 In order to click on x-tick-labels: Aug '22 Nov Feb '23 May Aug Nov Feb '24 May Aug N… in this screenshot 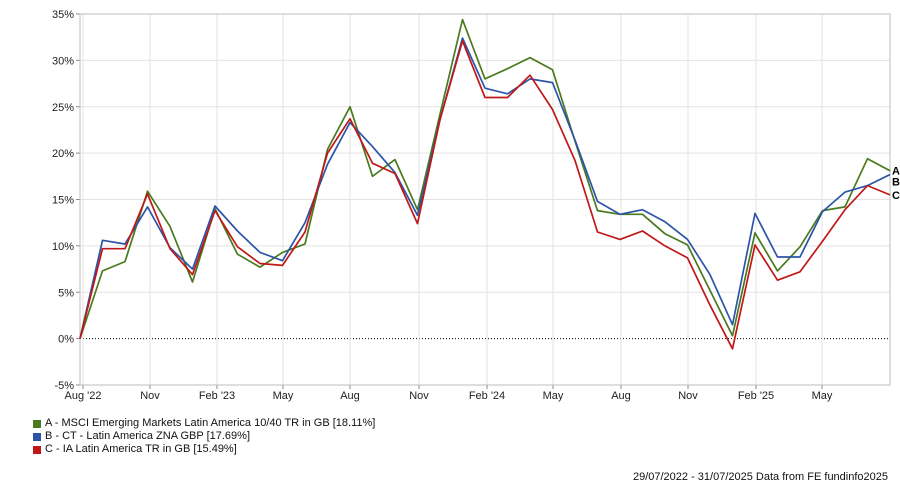, I will do `click(449, 396)`.